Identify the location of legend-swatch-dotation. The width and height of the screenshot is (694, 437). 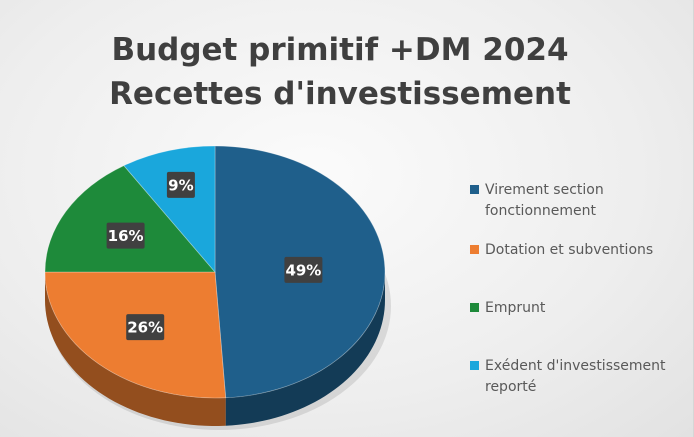
(474, 249).